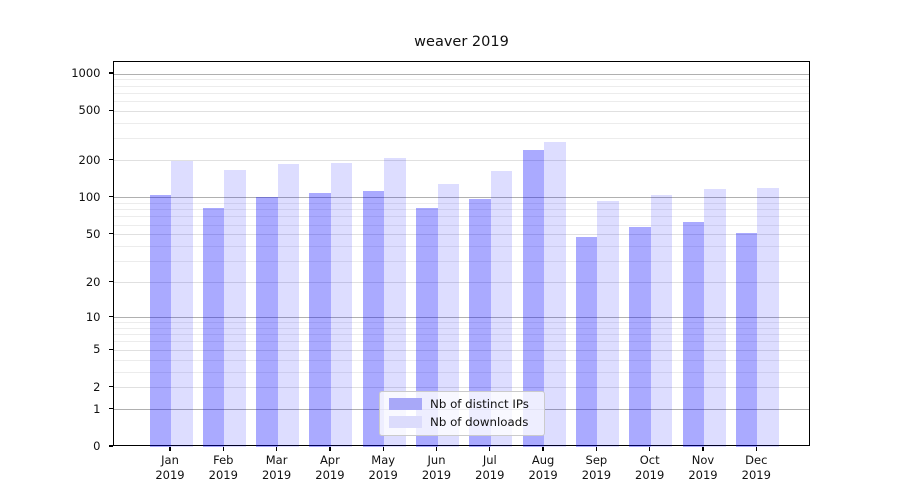  I want to click on x-tick-mark-oct, so click(650, 448).